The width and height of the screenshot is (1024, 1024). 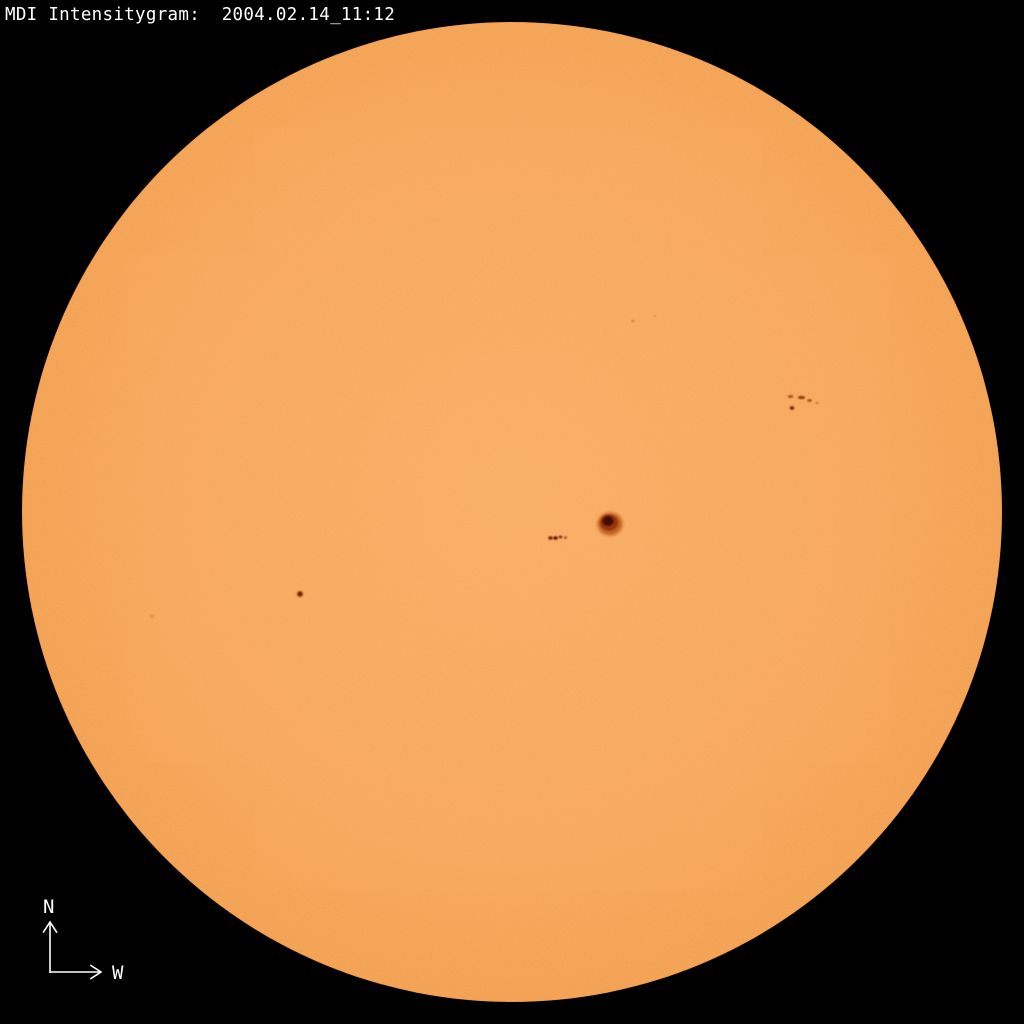 I want to click on compass-west-label: W, so click(x=118, y=973).